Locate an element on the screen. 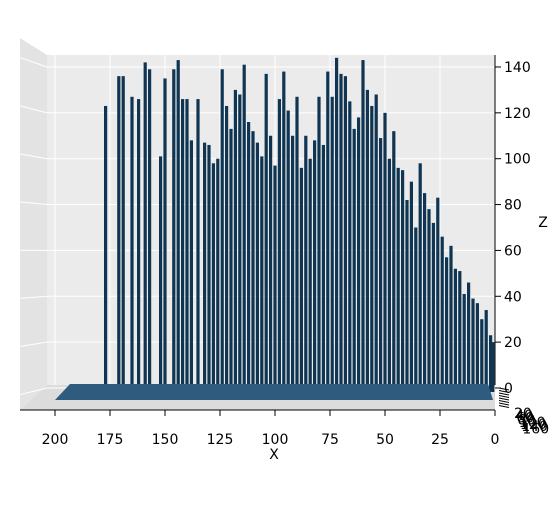 The width and height of the screenshot is (557, 515). x-tick-label: 75 is located at coordinates (330, 440).